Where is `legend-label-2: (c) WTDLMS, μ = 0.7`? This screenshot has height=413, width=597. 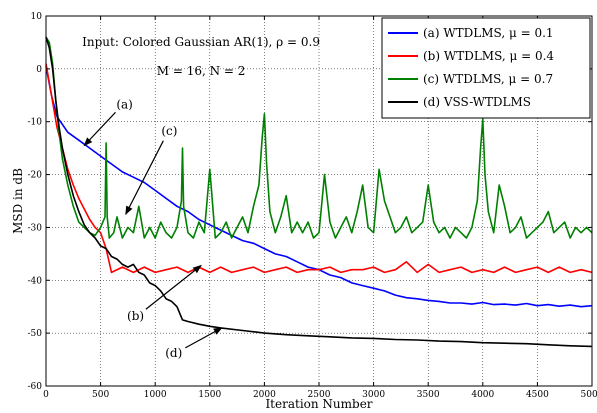 legend-label-2: (c) WTDLMS, μ = 0.7 is located at coordinates (488, 79).